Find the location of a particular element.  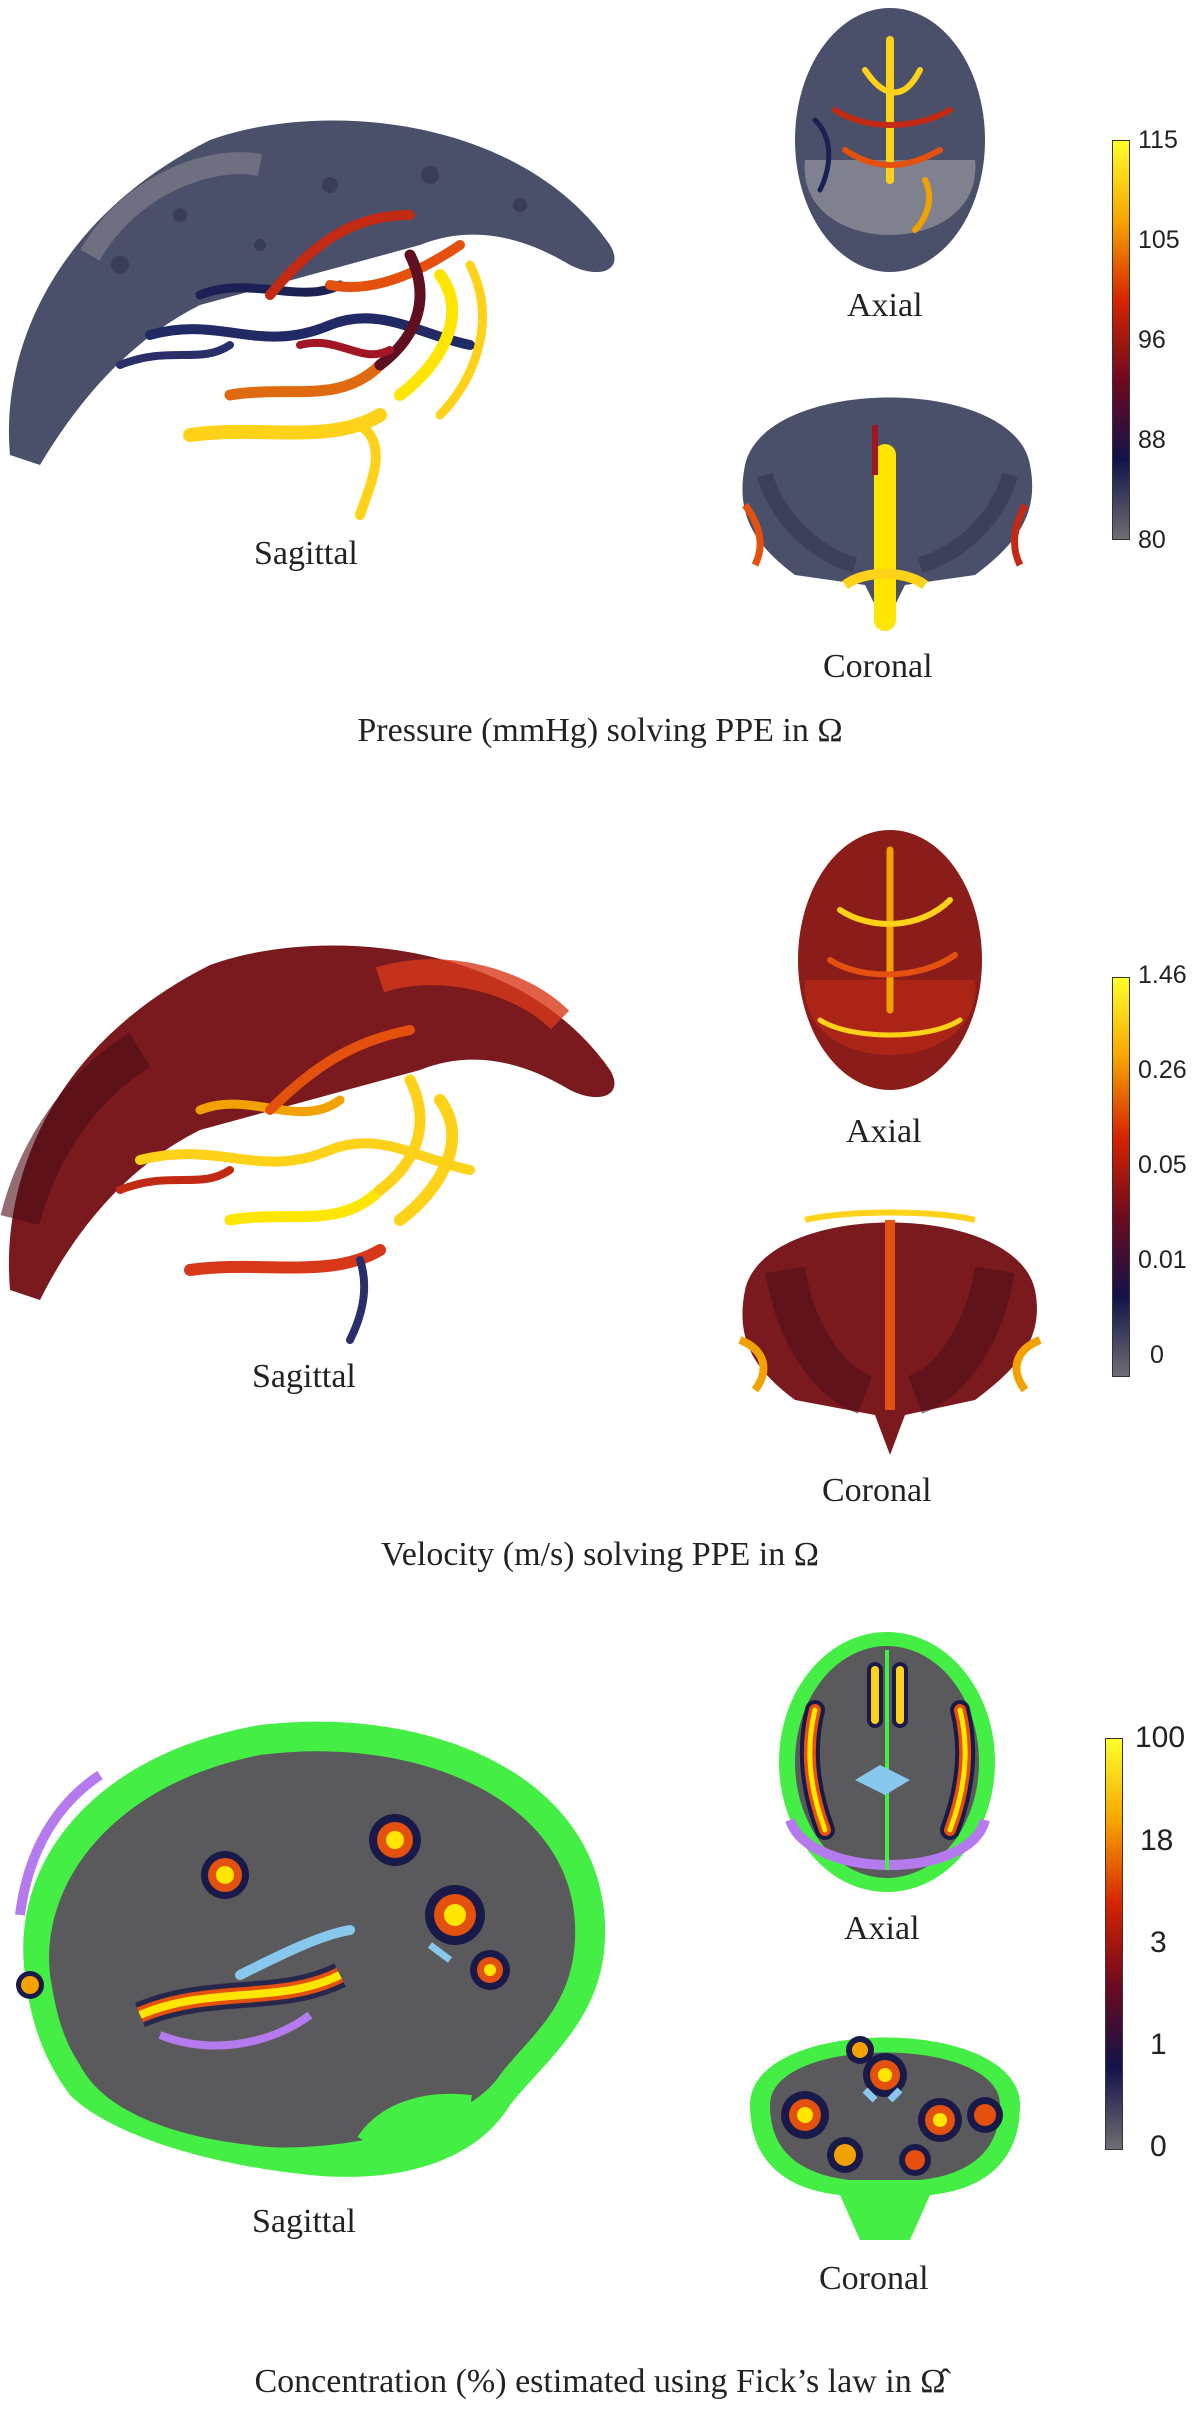

velocity-colorbar-tick: 0.01 is located at coordinates (1162, 1260).